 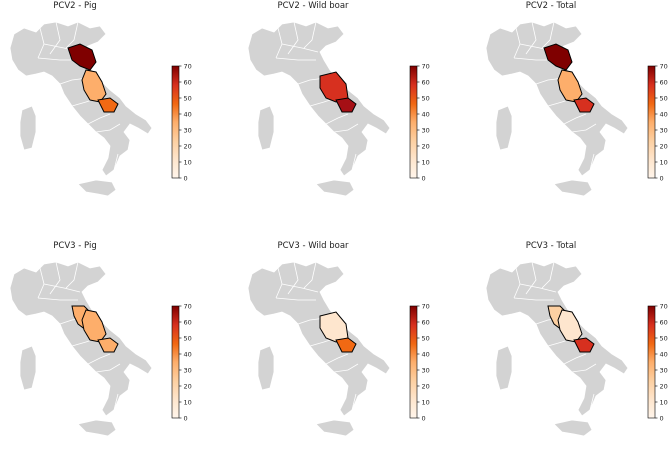 What do you see at coordinates (313, 246) in the screenshot?
I see `panel-title: PCV3 - Wild boar` at bounding box center [313, 246].